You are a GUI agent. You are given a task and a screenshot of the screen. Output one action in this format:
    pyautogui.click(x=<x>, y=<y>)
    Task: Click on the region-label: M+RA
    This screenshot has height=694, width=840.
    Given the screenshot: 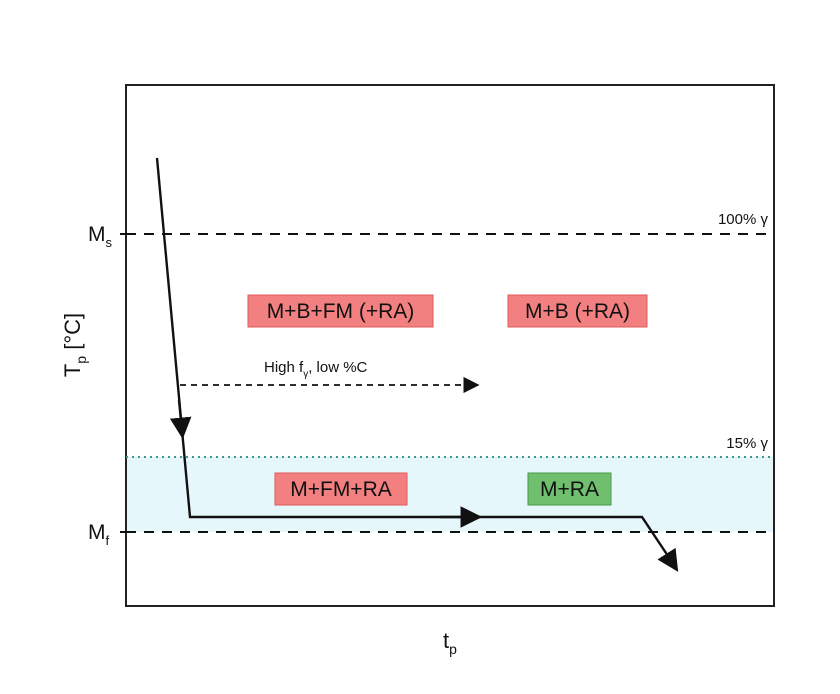 What is the action you would take?
    pyautogui.click(x=569, y=489)
    